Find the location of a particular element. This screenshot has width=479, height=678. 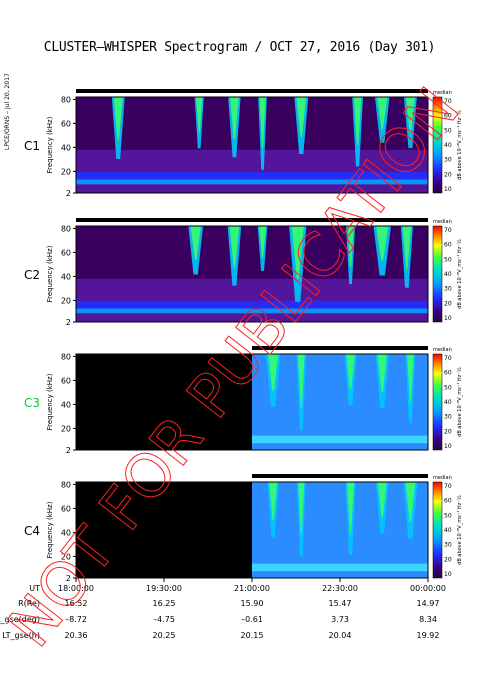

ephemeris-value: 14.97 is located at coordinates (428, 603).